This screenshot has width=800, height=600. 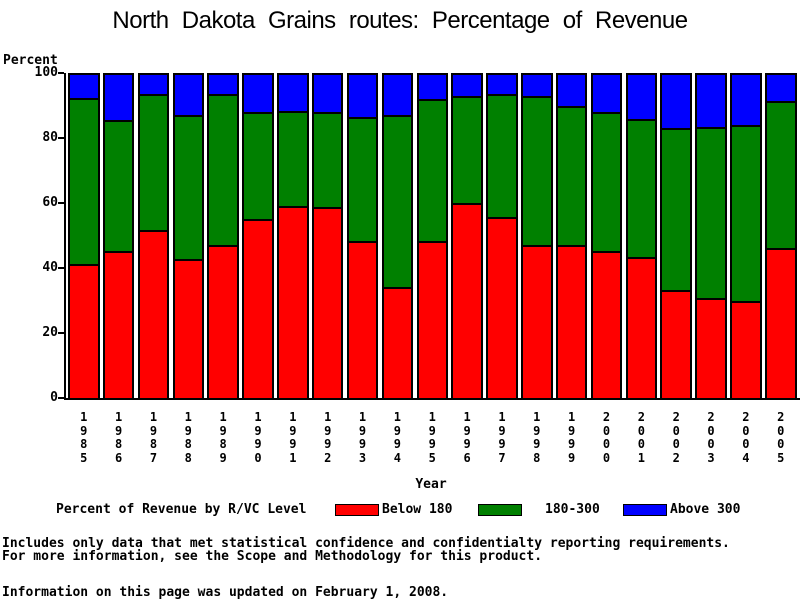 I want to click on bar-1990, so click(x=258, y=235).